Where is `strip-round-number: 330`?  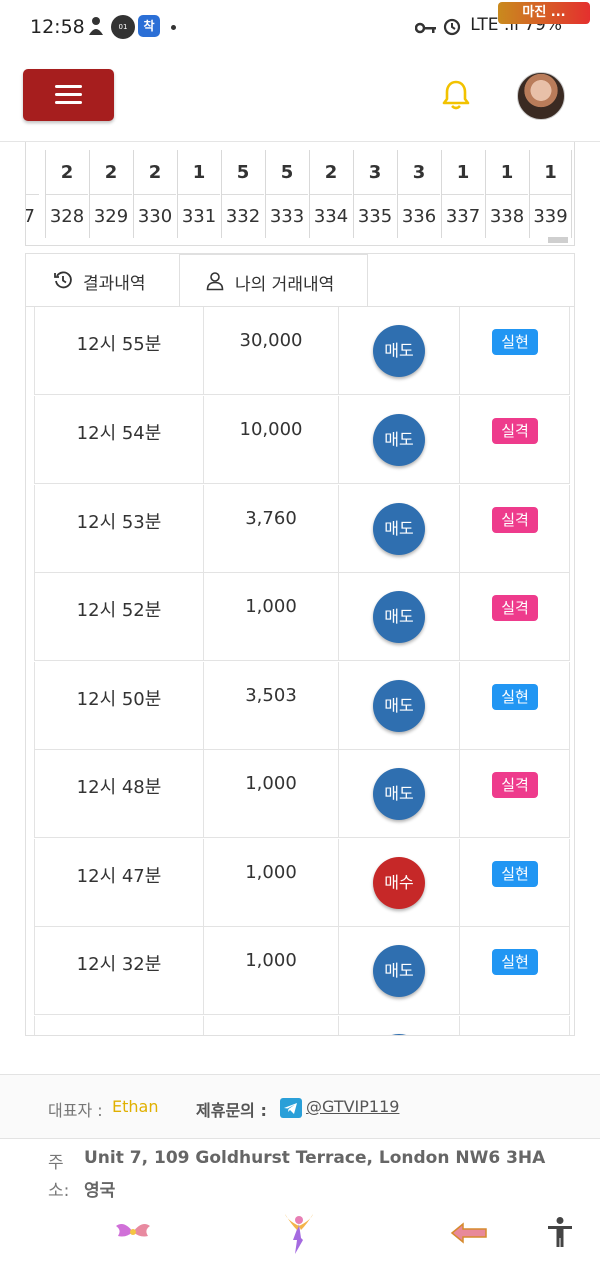
strip-round-number: 330 is located at coordinates (155, 216).